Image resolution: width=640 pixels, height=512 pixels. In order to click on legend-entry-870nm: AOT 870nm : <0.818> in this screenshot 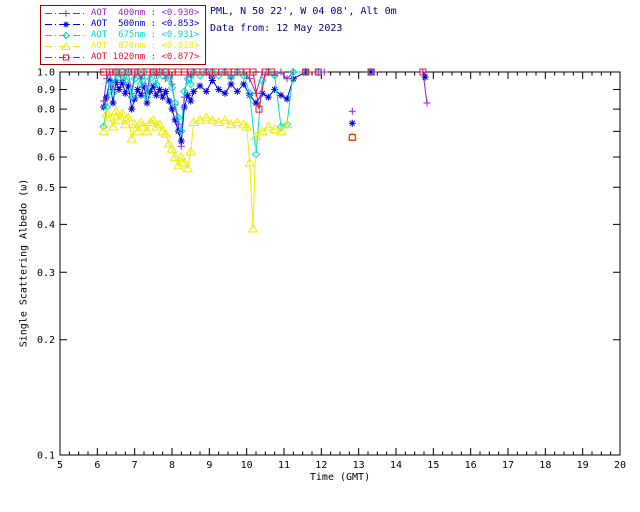, I will do `click(123, 46)`.